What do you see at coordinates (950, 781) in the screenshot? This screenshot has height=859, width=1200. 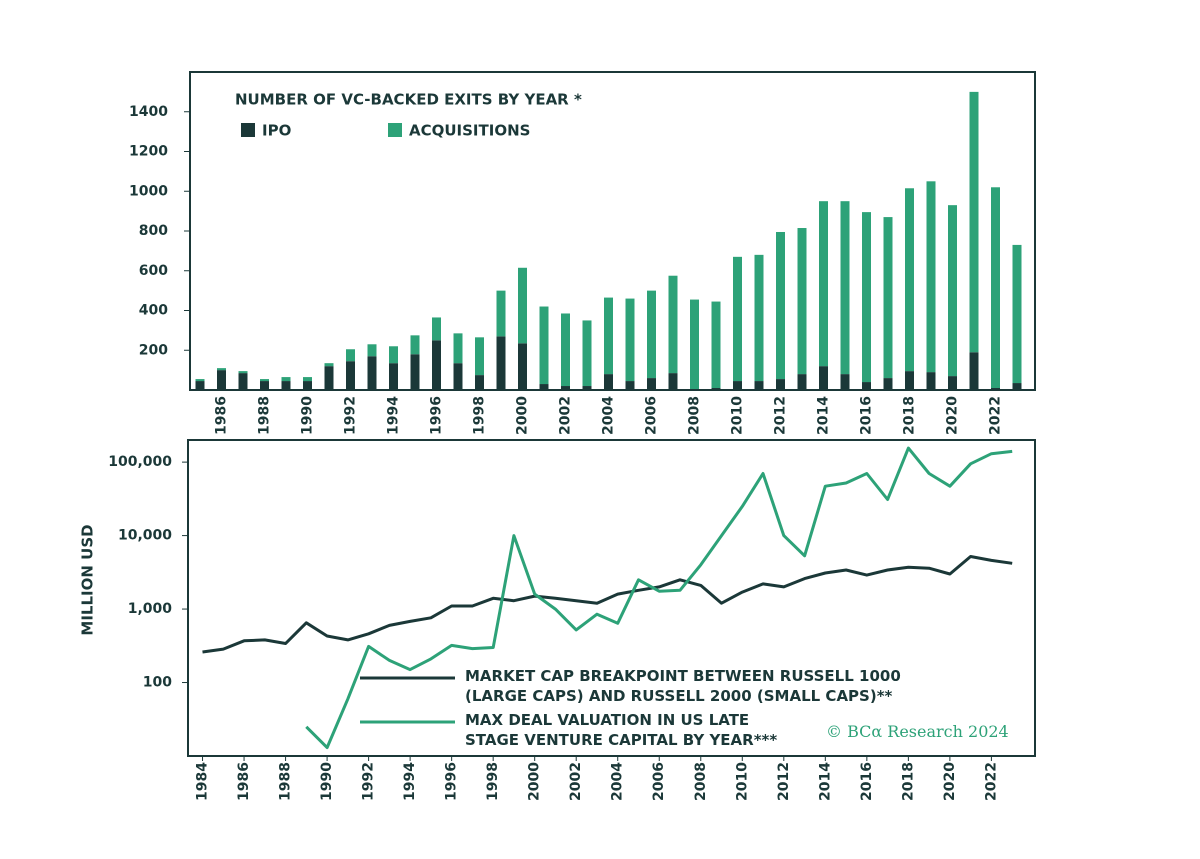 I see `x-tick-label: 2020` at bounding box center [950, 781].